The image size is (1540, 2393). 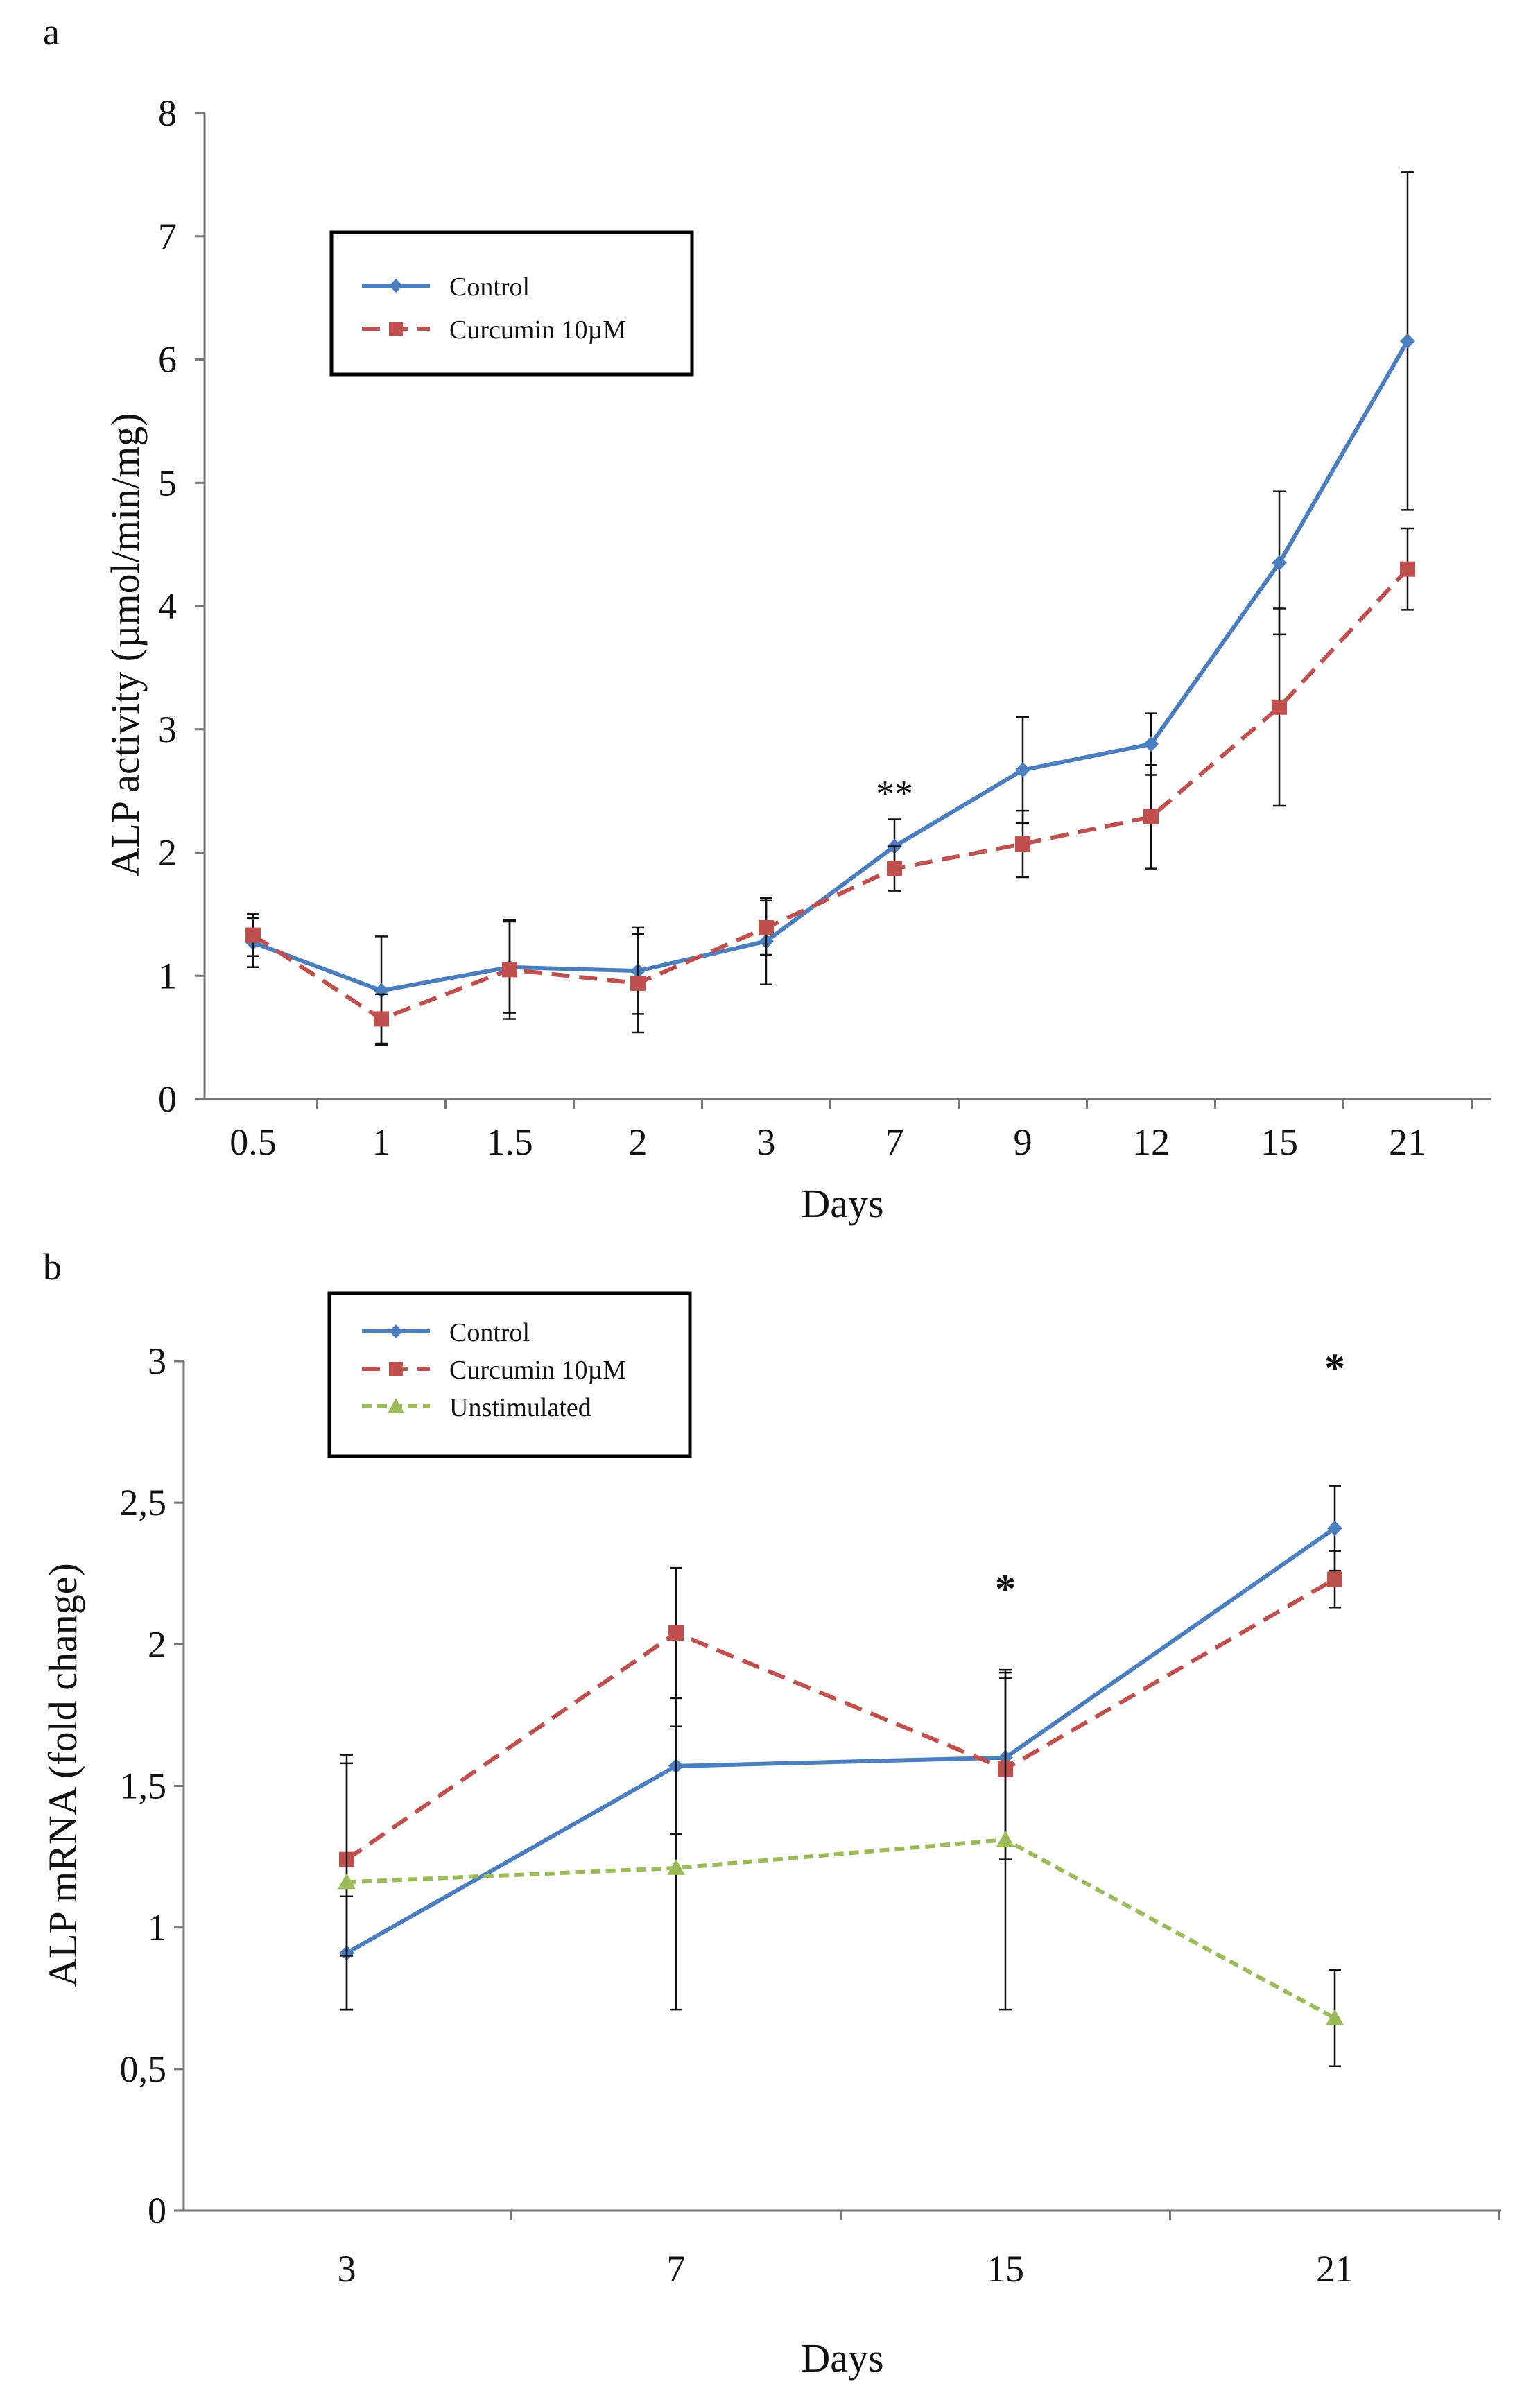 I want to click on panel-b-y-tick-label: 2, so click(x=157, y=1644).